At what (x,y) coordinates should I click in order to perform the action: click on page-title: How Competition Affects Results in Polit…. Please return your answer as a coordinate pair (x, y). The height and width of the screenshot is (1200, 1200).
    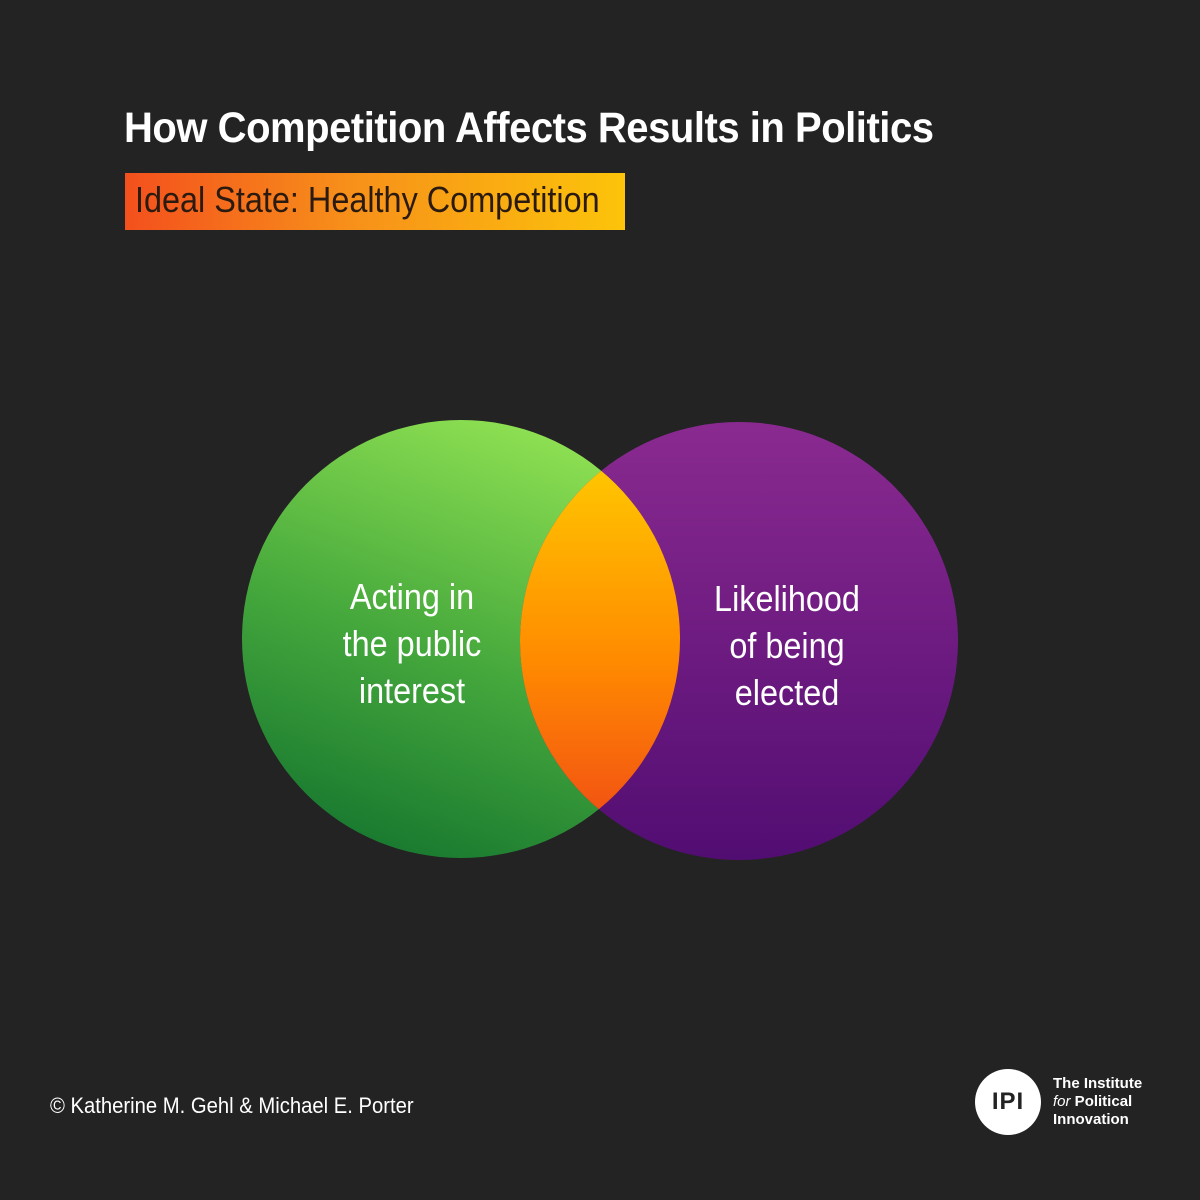
    Looking at the image, I should click on (529, 128).